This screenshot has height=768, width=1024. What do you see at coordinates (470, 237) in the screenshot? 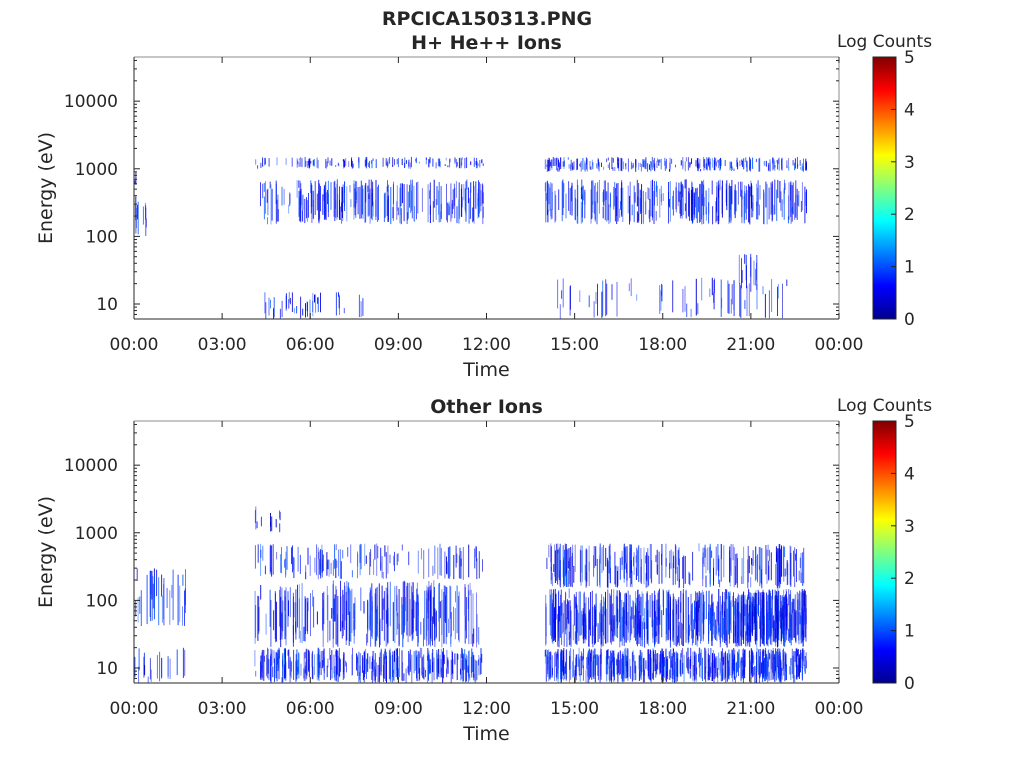
I see `spectrogram-data` at bounding box center [470, 237].